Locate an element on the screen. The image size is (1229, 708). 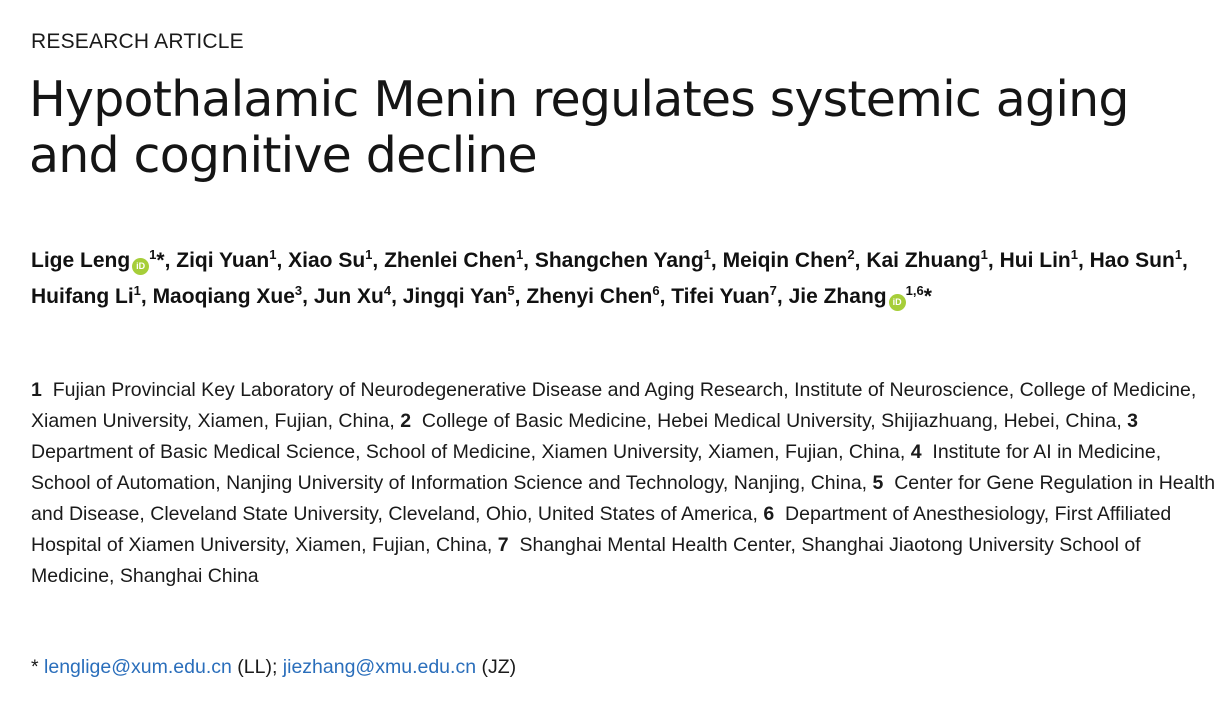
corresponding-marker: * is located at coordinates (35, 667).